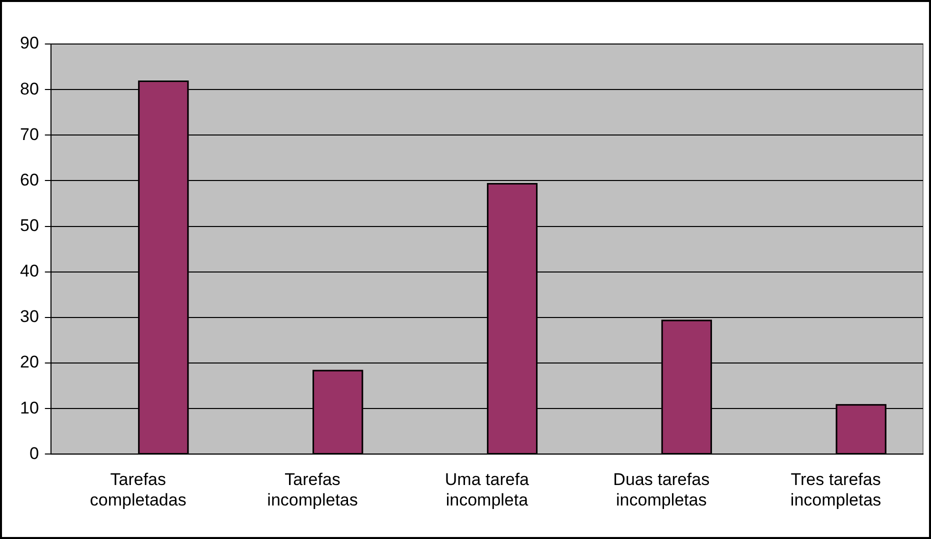  Describe the element at coordinates (29, 362) in the screenshot. I see `y-tick-label: 20` at that location.